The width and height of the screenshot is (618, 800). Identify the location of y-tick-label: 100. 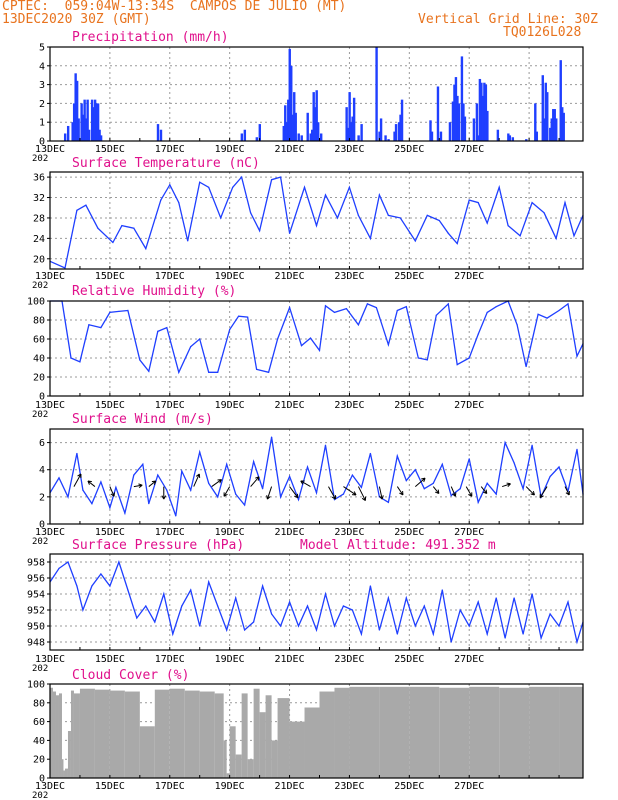
(36, 685).